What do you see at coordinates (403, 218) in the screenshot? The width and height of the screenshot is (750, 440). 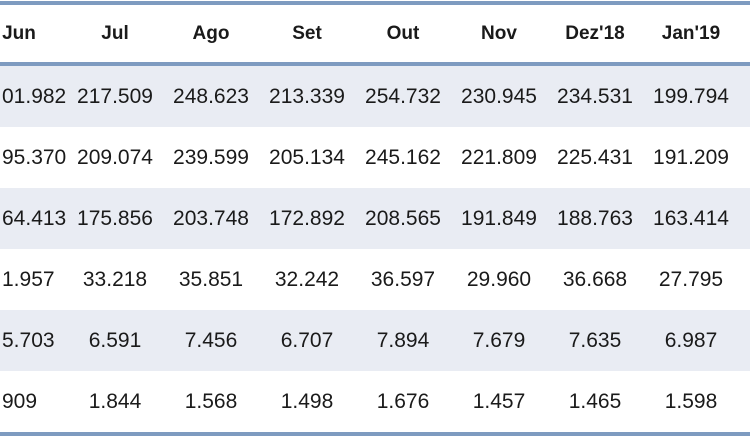 I see `data-cell: 208.565` at bounding box center [403, 218].